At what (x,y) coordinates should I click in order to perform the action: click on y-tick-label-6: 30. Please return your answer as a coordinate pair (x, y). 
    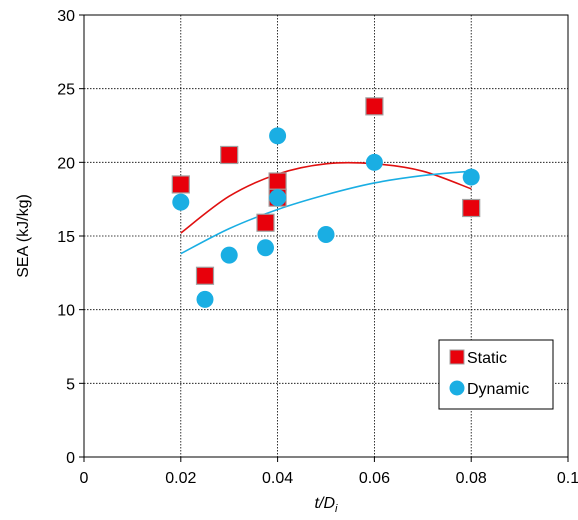
    Looking at the image, I should click on (66, 16).